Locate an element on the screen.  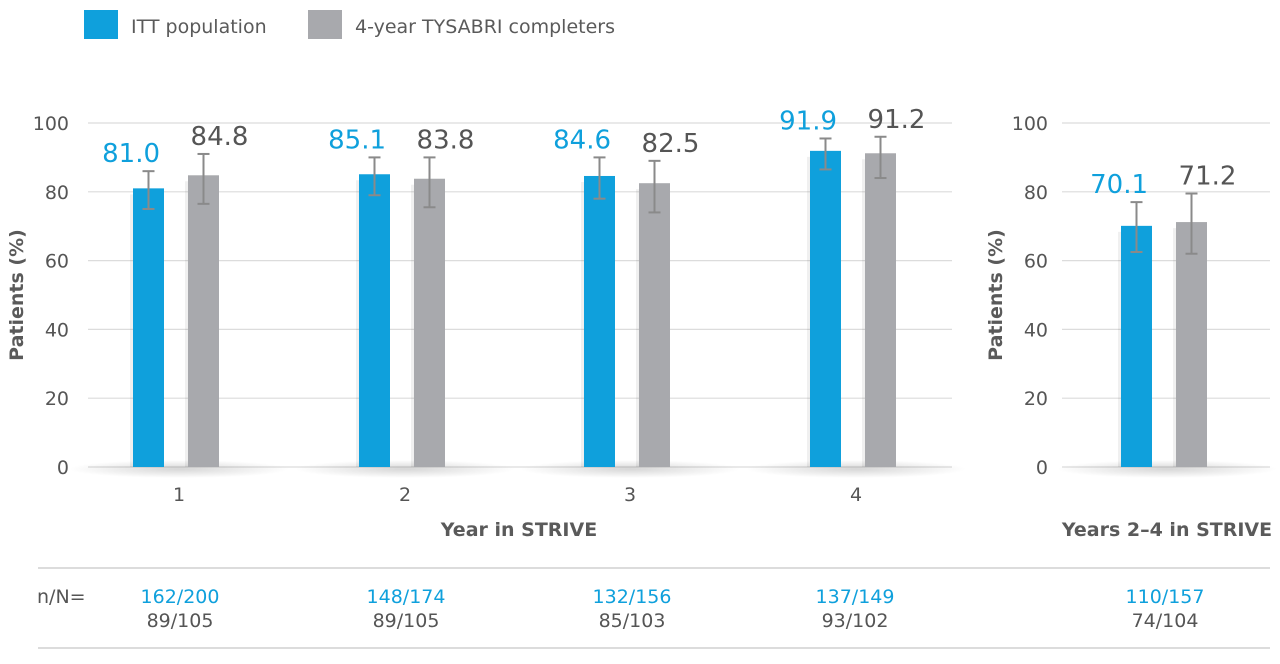
legend-swatch-completers is located at coordinates (325, 24).